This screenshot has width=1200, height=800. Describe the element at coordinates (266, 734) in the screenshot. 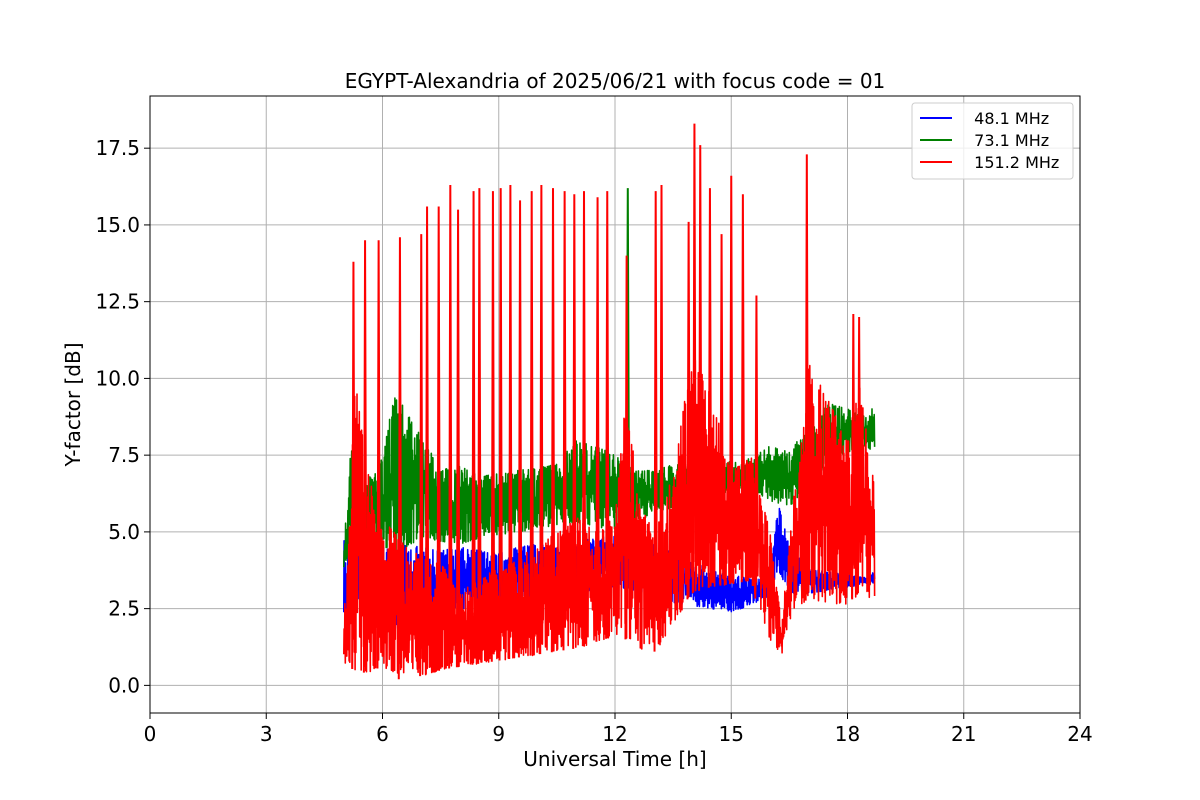

I see `x-tick-label: 3` at that location.